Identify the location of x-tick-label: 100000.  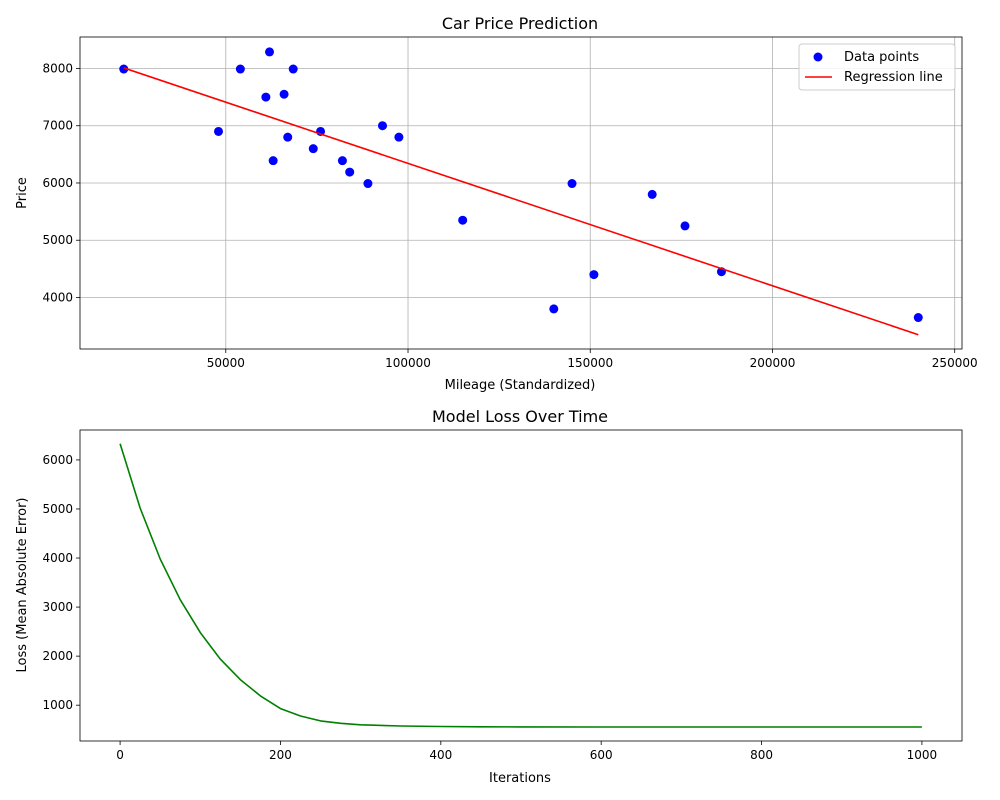
(408, 363).